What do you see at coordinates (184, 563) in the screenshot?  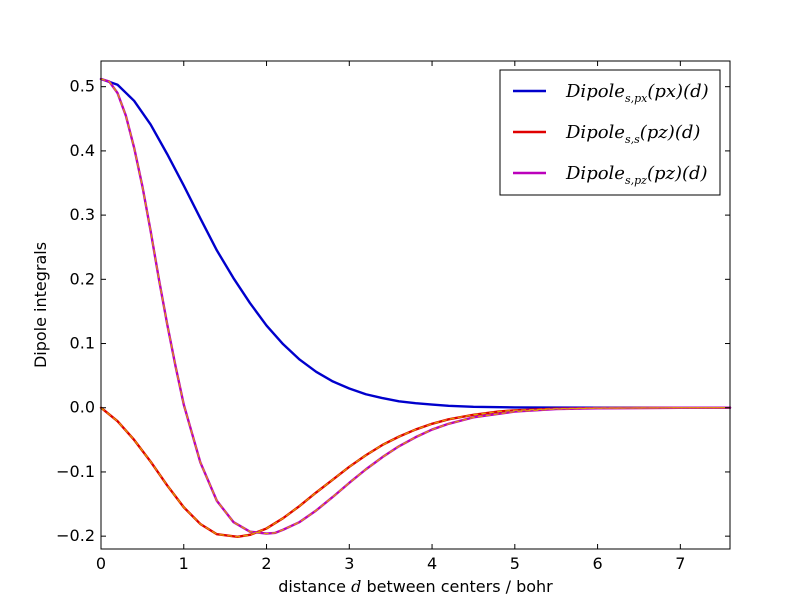 I see `x-tick-label: 1` at bounding box center [184, 563].